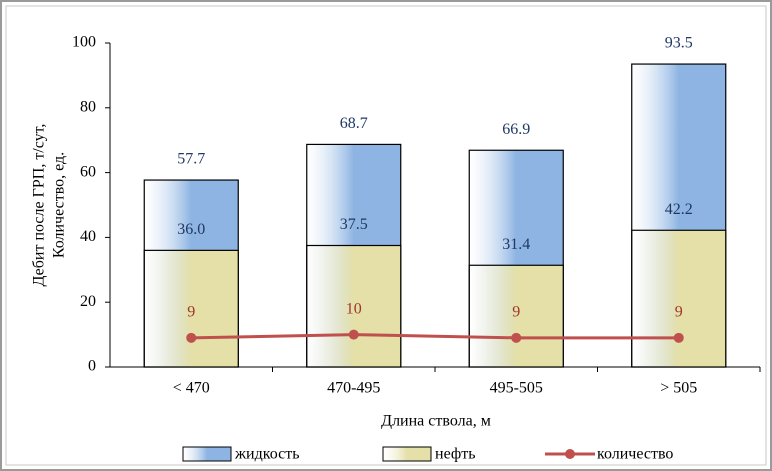  What do you see at coordinates (516, 244) in the screenshot?
I see `value-label: 31.4` at bounding box center [516, 244].